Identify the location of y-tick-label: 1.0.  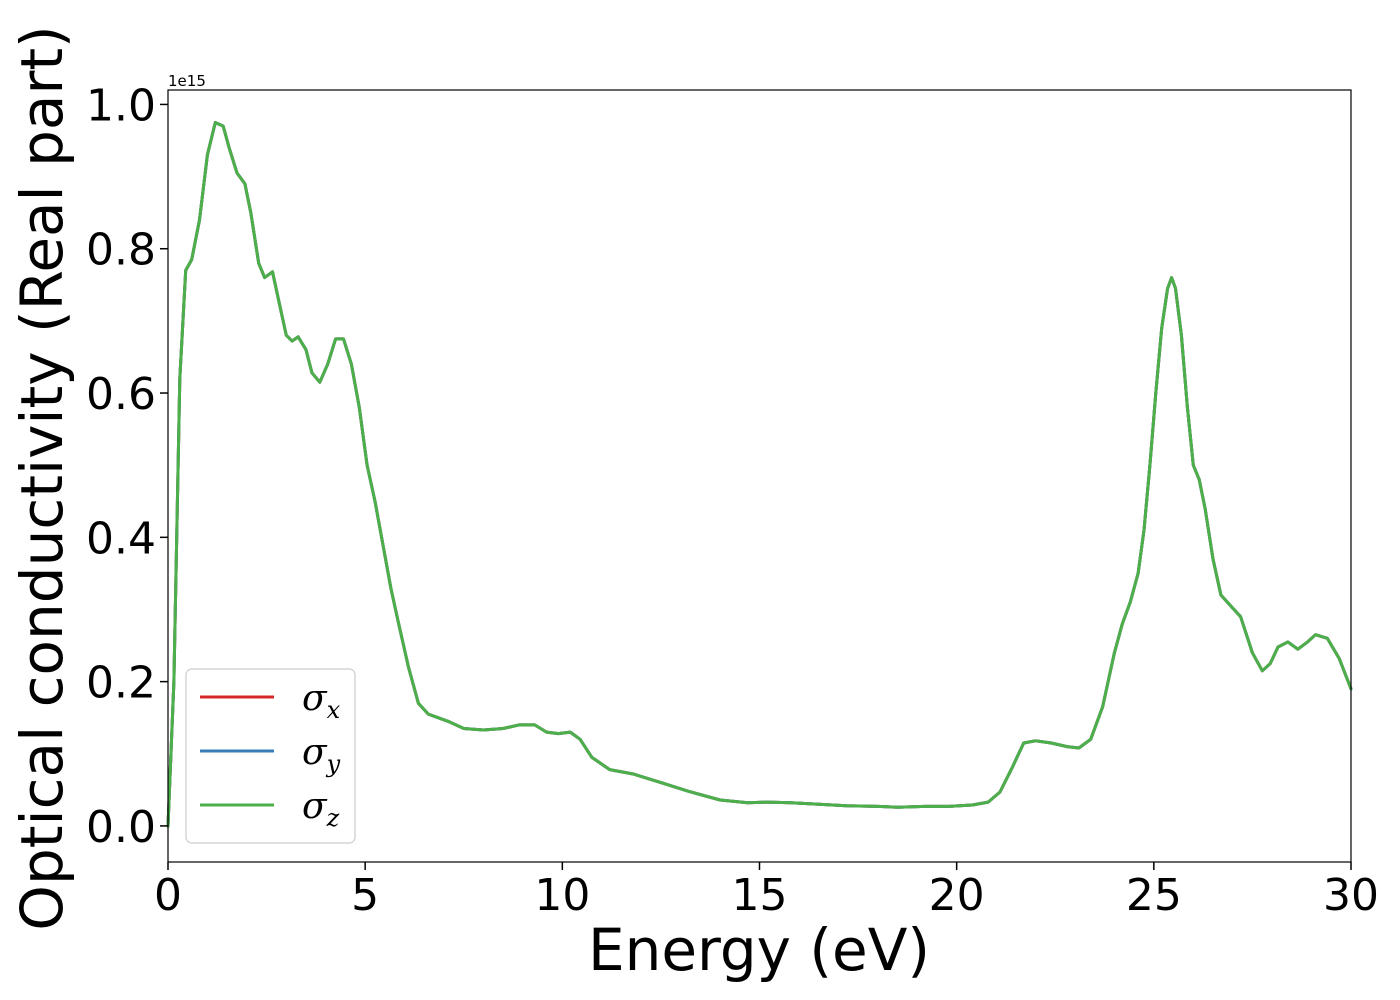
(121, 105).